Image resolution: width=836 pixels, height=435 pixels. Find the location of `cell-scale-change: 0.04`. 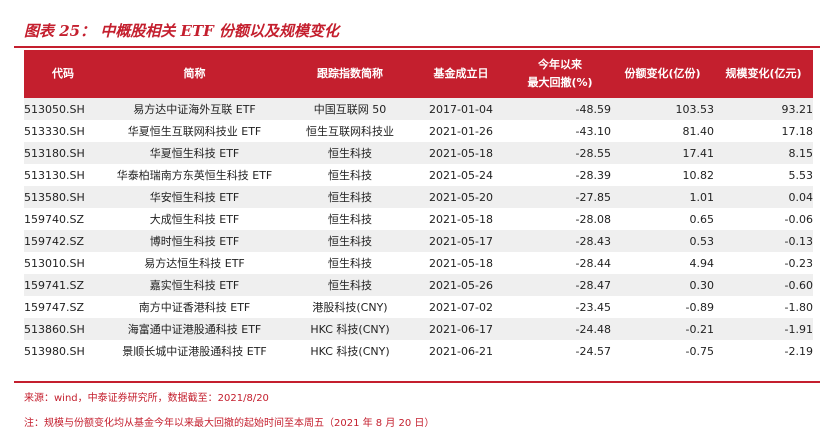

cell-scale-change: 0.04 is located at coordinates (763, 197).